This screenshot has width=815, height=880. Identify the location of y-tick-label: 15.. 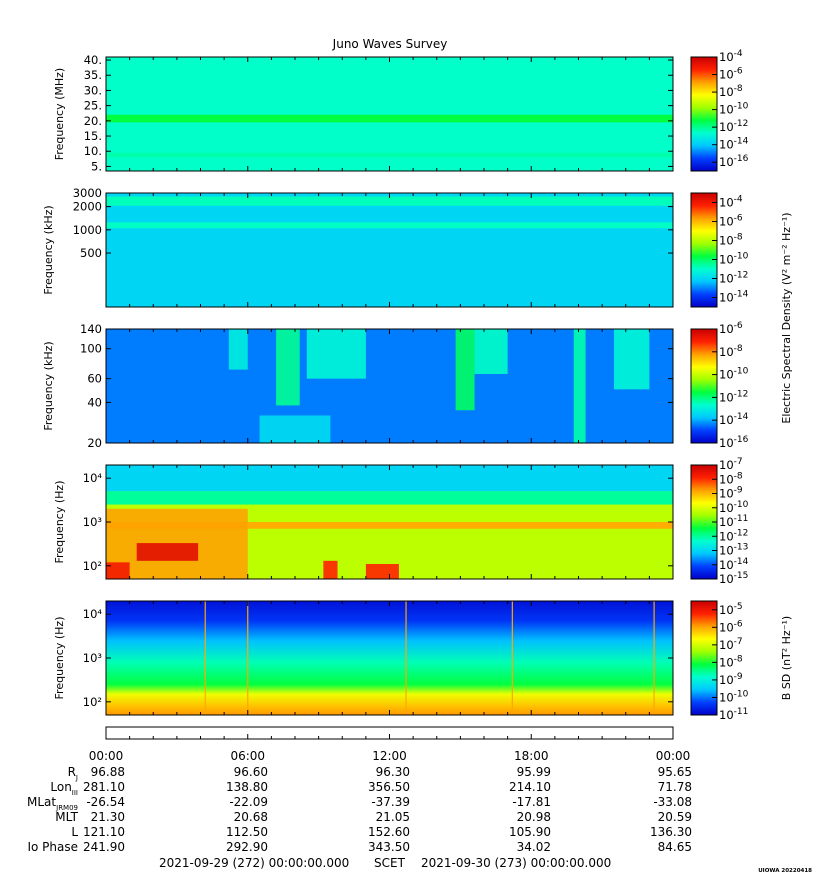
(93, 136).